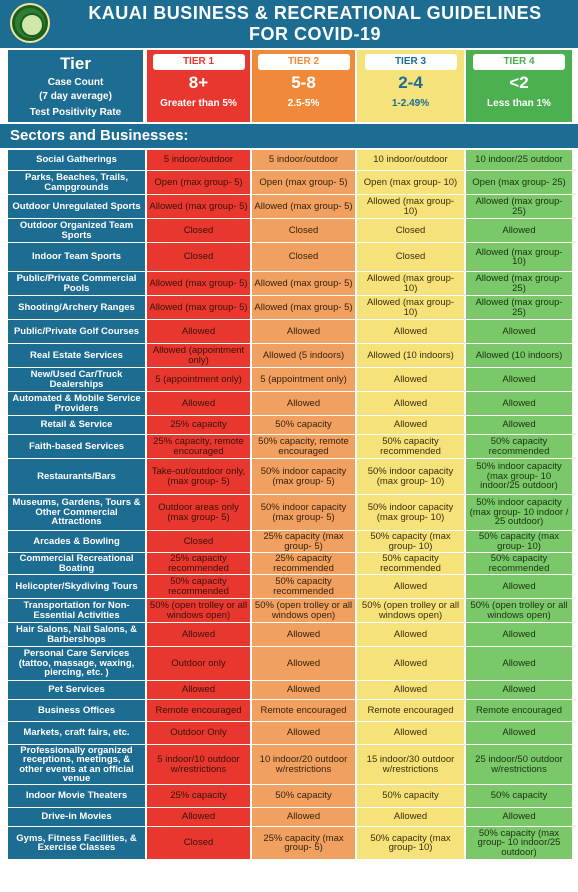 This screenshot has width=578, height=892. Describe the element at coordinates (410, 610) in the screenshot. I see `tier-3-cell: 50% (open trolley or all windows open)` at that location.